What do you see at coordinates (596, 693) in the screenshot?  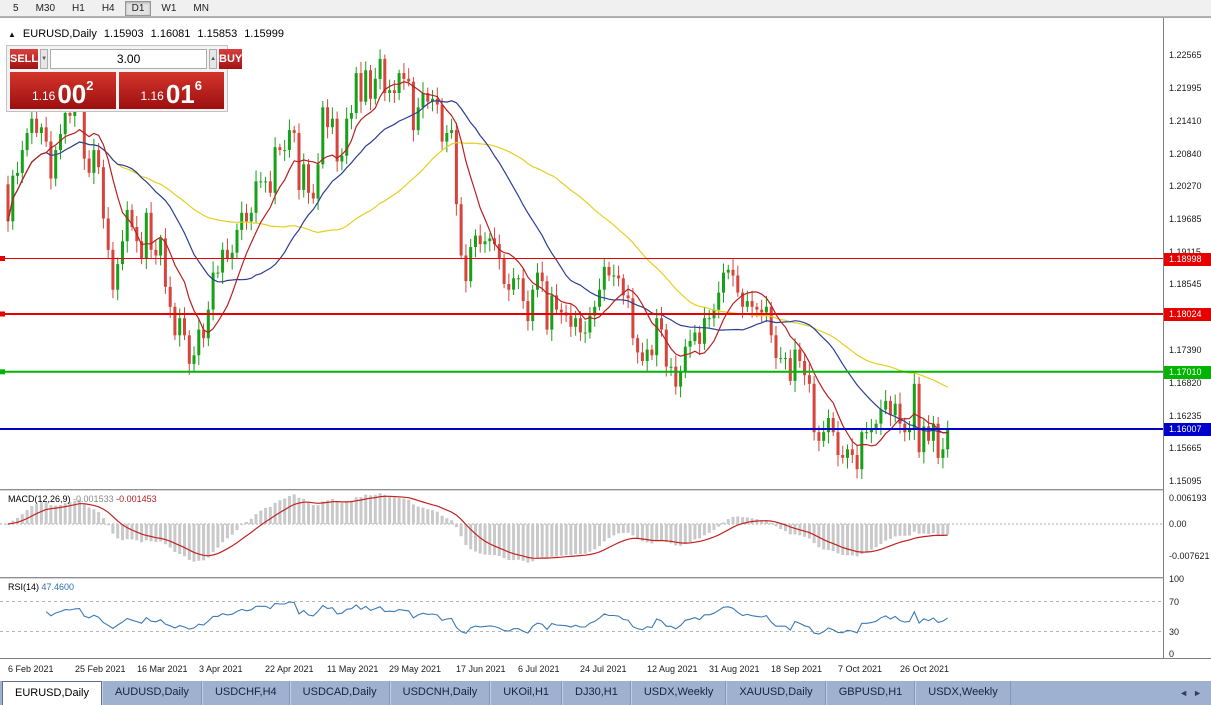 I see `tab-dj30-h1-6: DJ30,H1` at bounding box center [596, 693].